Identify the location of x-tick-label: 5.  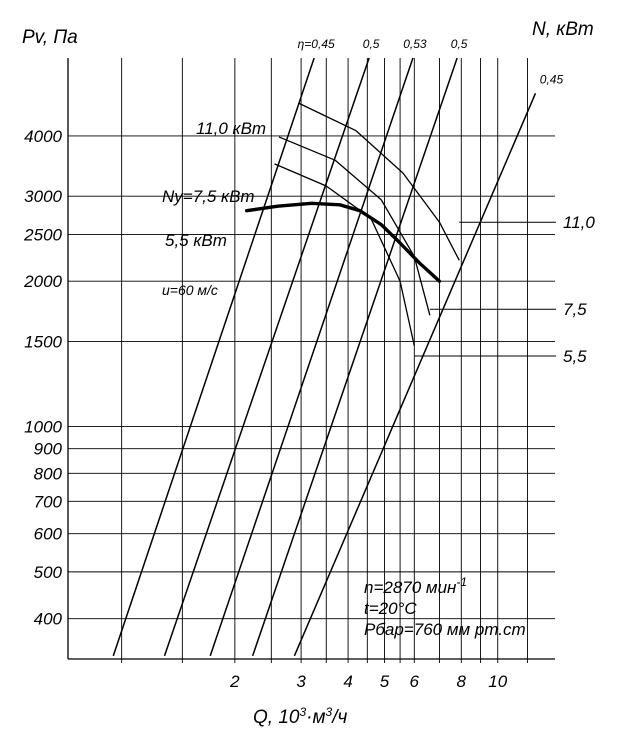
(385, 681).